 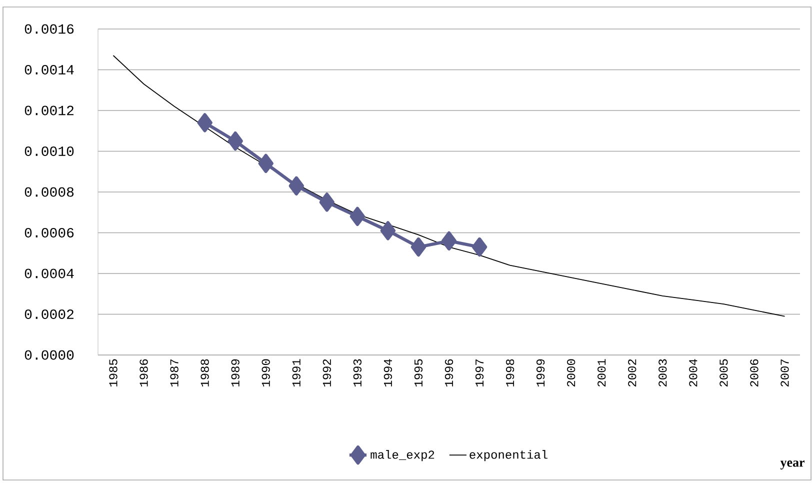 I want to click on x-tick-label: 2003, so click(x=662, y=372).